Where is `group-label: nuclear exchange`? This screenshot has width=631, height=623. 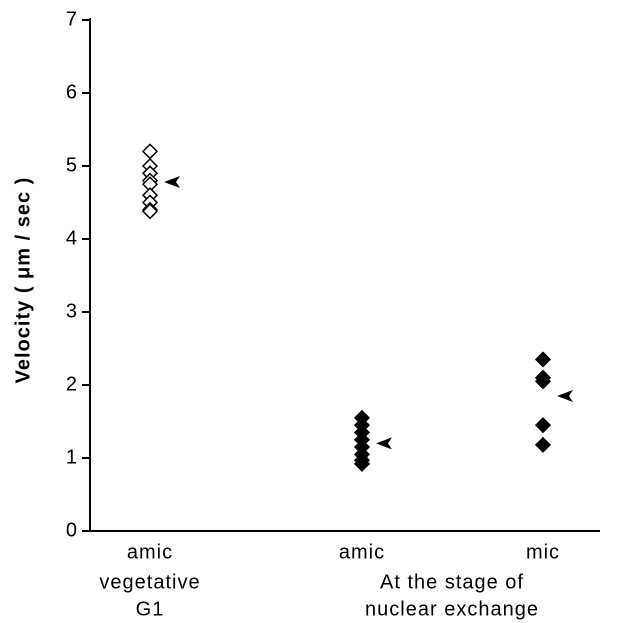
group-label: nuclear exchange is located at coordinates (452, 609).